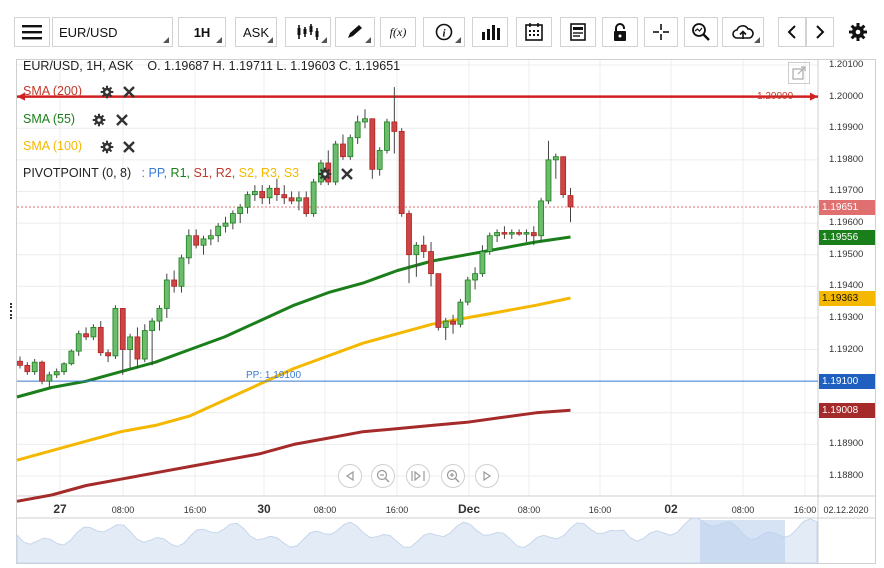  I want to click on price-tag: 1.19363, so click(847, 298).